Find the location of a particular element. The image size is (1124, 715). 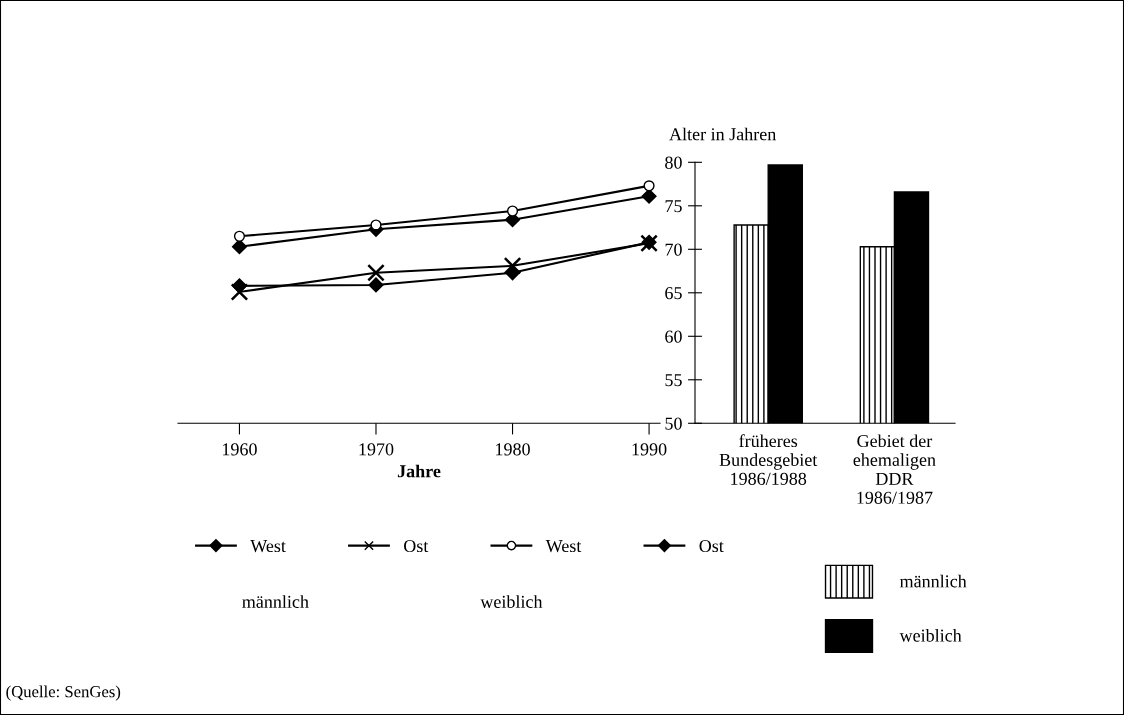

text: weiblich is located at coordinates (511, 601).